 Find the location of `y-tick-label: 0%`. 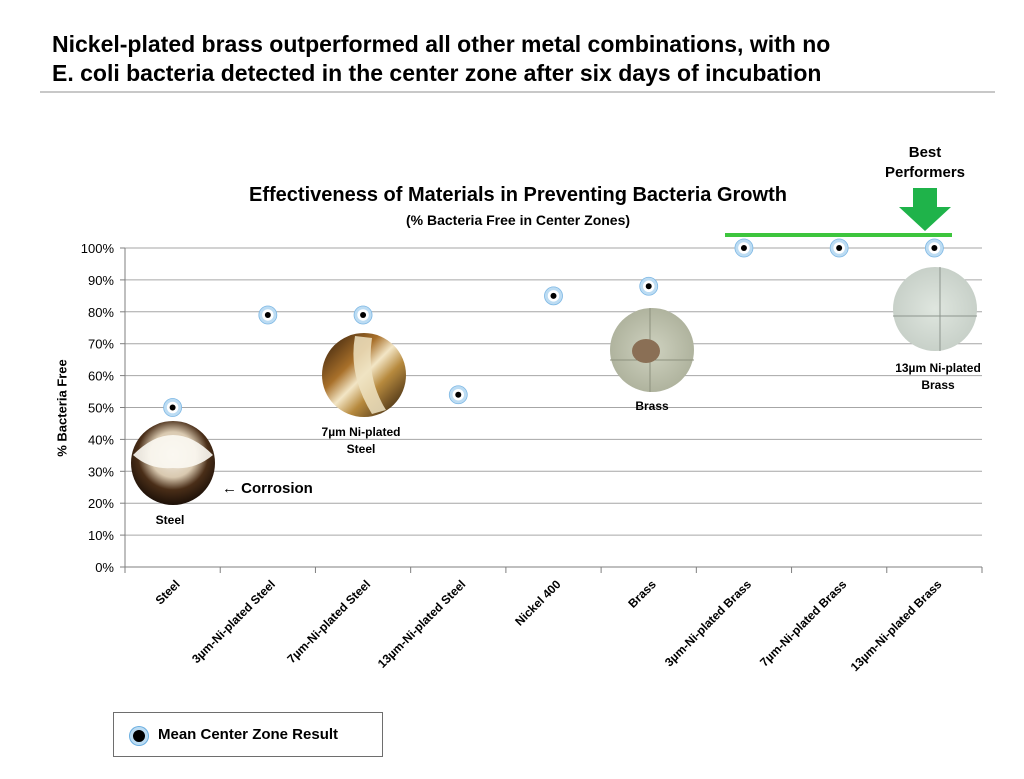

y-tick-label: 0% is located at coordinates (104, 567).